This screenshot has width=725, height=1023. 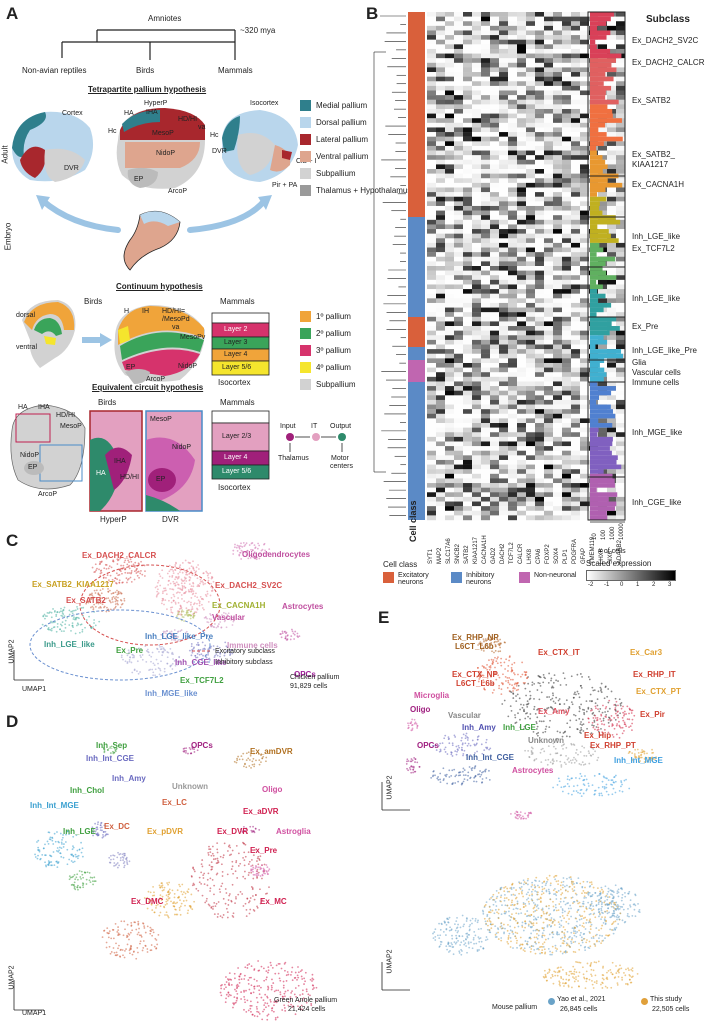 What do you see at coordinates (5, 154) in the screenshot?
I see `label-adult: Adult` at bounding box center [5, 154].